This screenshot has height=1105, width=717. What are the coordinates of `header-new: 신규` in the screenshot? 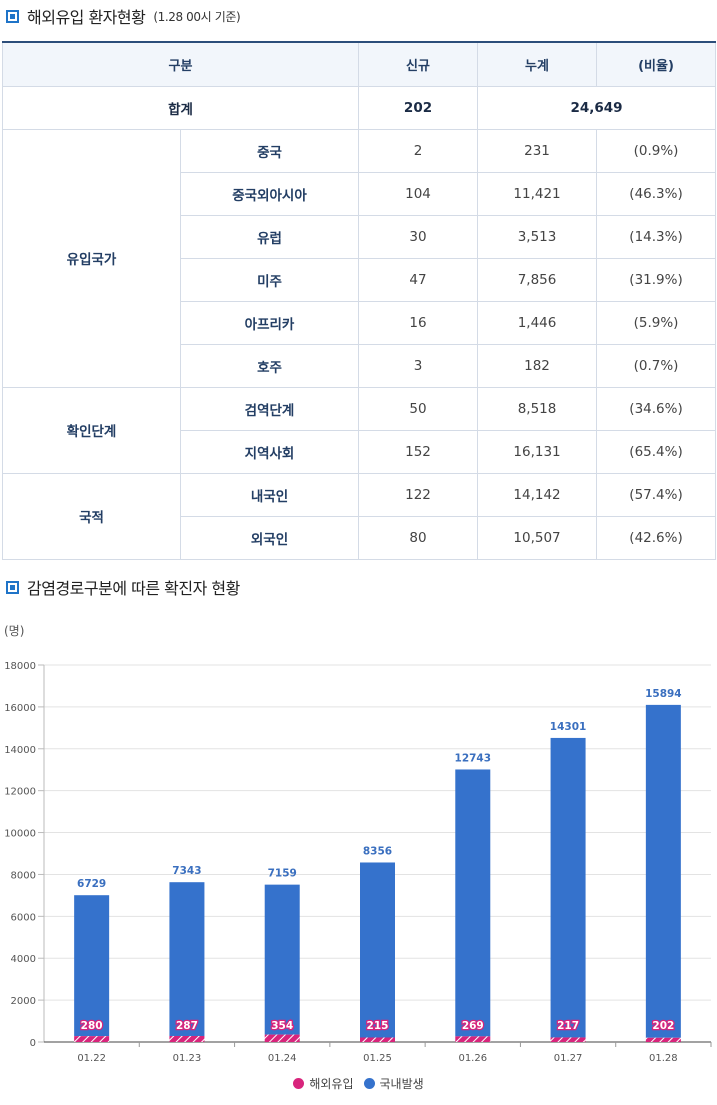 It's located at (418, 64).